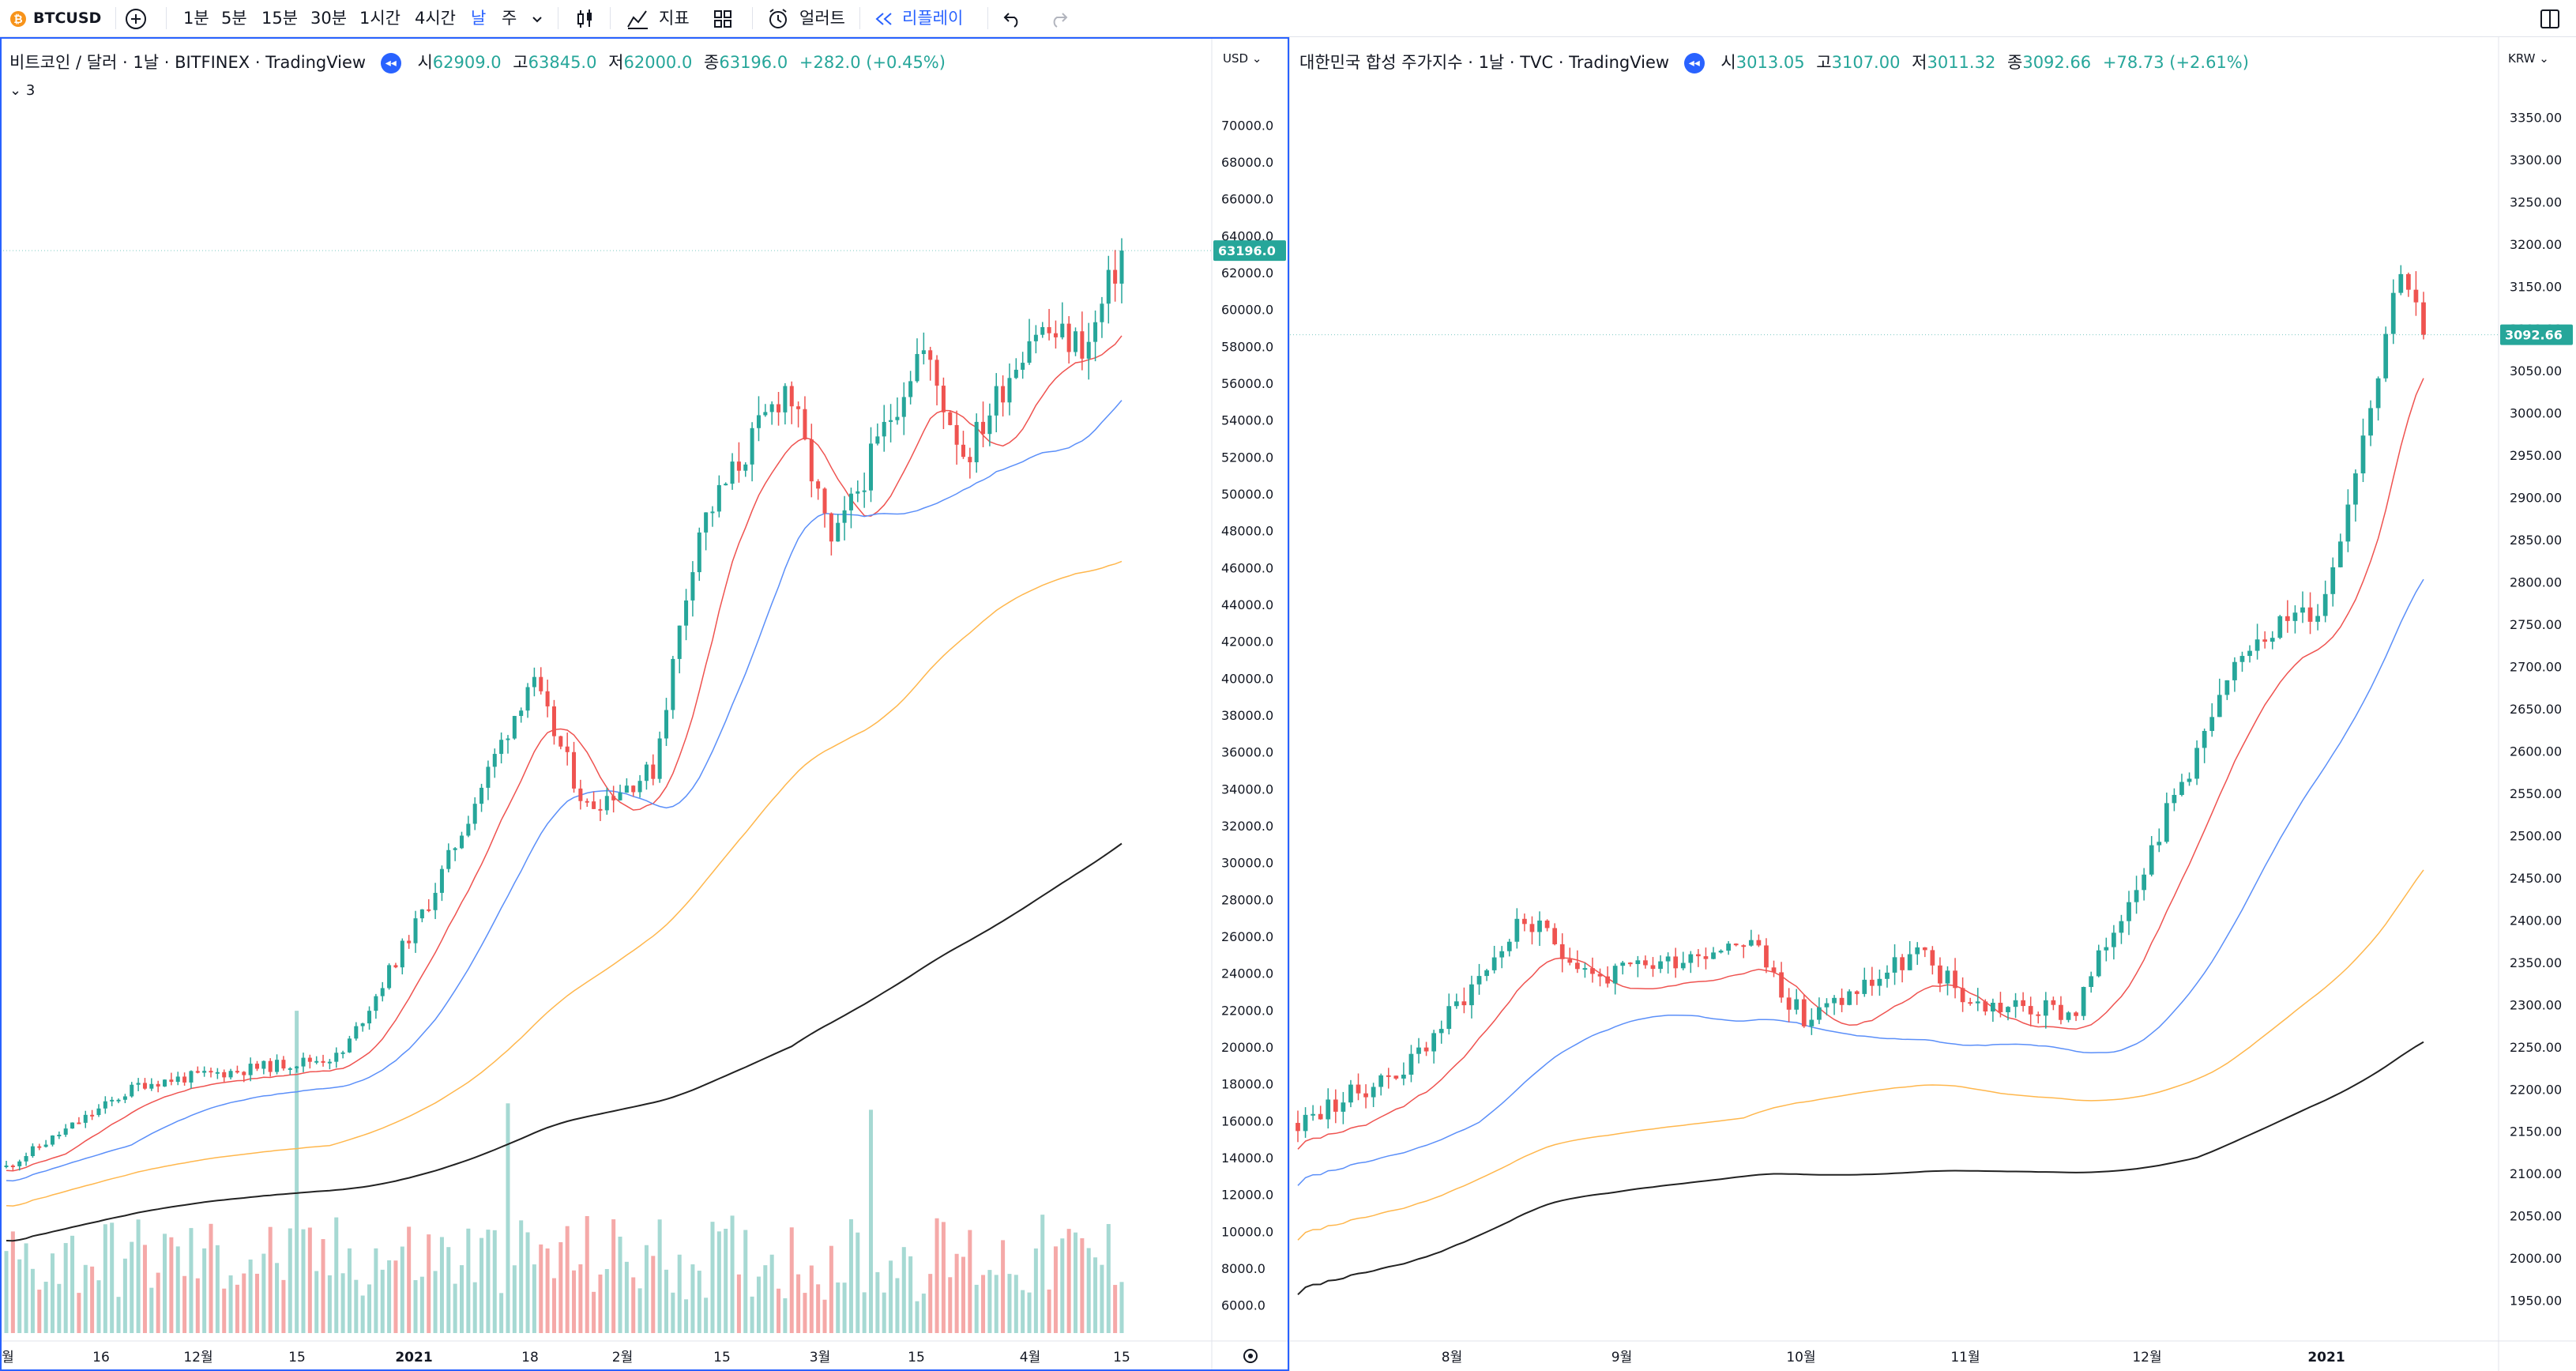  I want to click on replay-button: 리플레이, so click(933, 18).